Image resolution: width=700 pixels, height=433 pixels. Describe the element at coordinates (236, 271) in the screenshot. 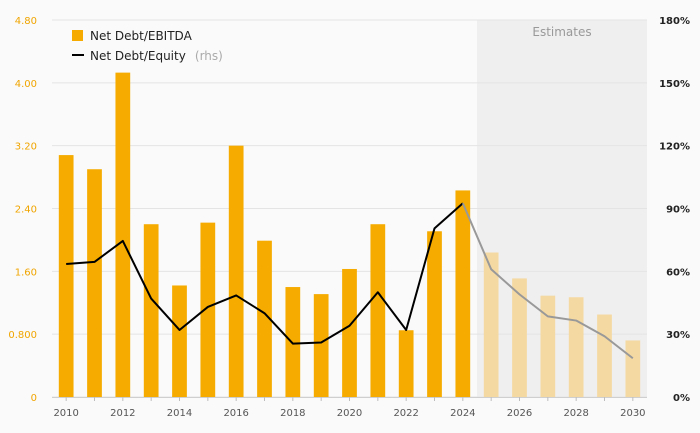

I see `bar-2016` at that location.